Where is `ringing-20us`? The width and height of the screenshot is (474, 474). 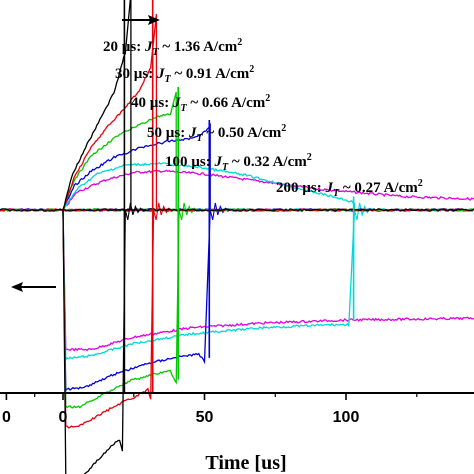 ringing-20us is located at coordinates (135, 211).